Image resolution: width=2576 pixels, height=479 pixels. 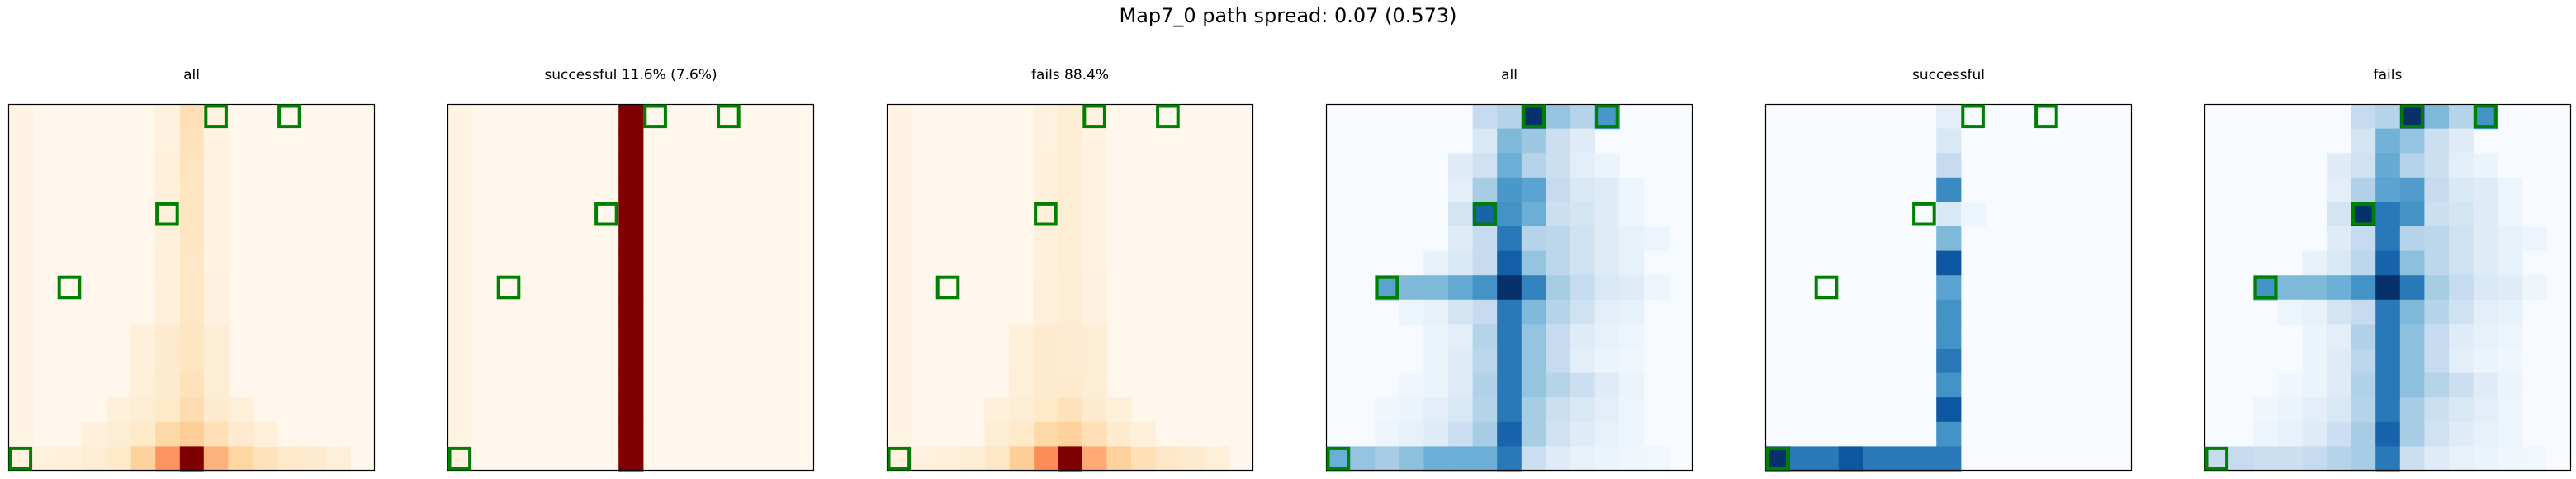 What do you see at coordinates (630, 75) in the screenshot?
I see `panel-title-2: successful 11.6% (7.6%)` at bounding box center [630, 75].